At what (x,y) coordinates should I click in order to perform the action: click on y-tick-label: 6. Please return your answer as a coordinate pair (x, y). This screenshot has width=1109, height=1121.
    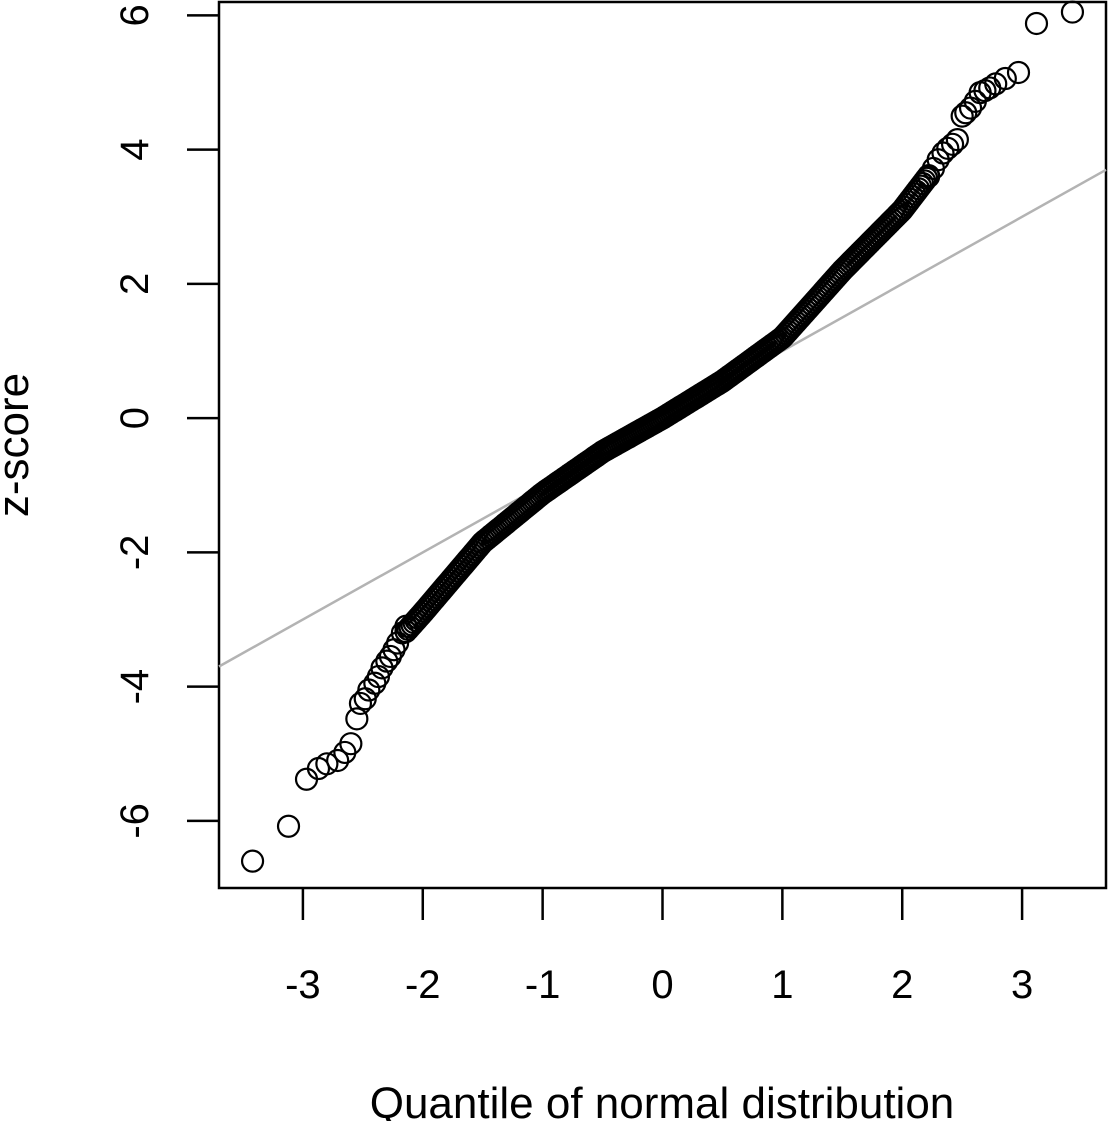
    Looking at the image, I should click on (135, 15).